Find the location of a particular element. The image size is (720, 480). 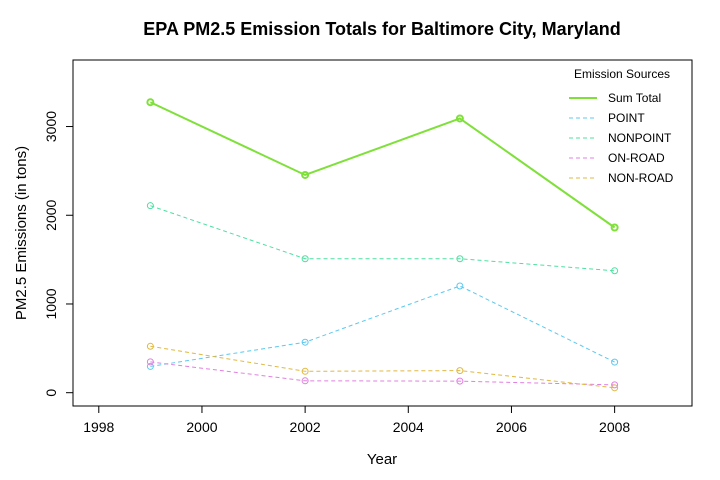

series-line-nonpoint is located at coordinates (382, 238).